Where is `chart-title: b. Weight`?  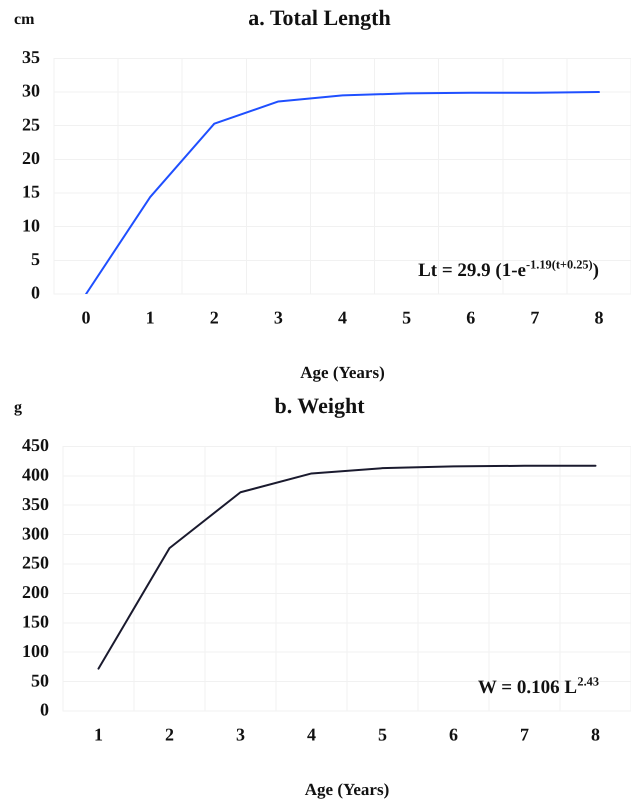
chart-title: b. Weight is located at coordinates (320, 405).